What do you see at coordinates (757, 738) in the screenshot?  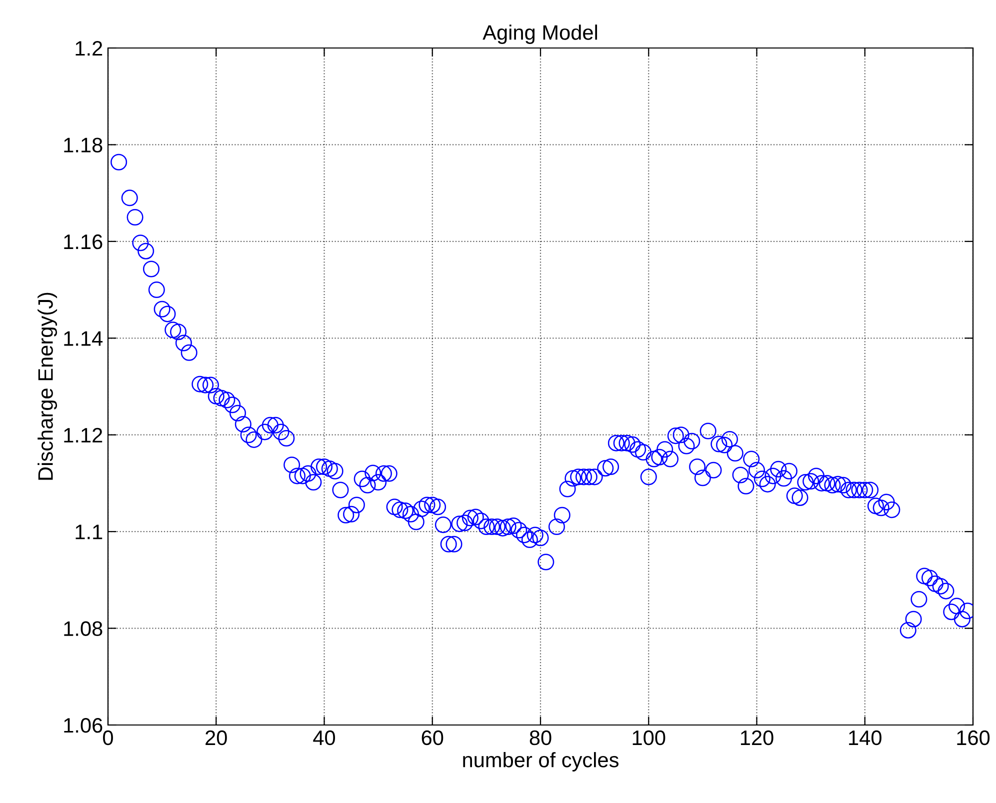 I see `x-tick-label: 120` at bounding box center [757, 738].